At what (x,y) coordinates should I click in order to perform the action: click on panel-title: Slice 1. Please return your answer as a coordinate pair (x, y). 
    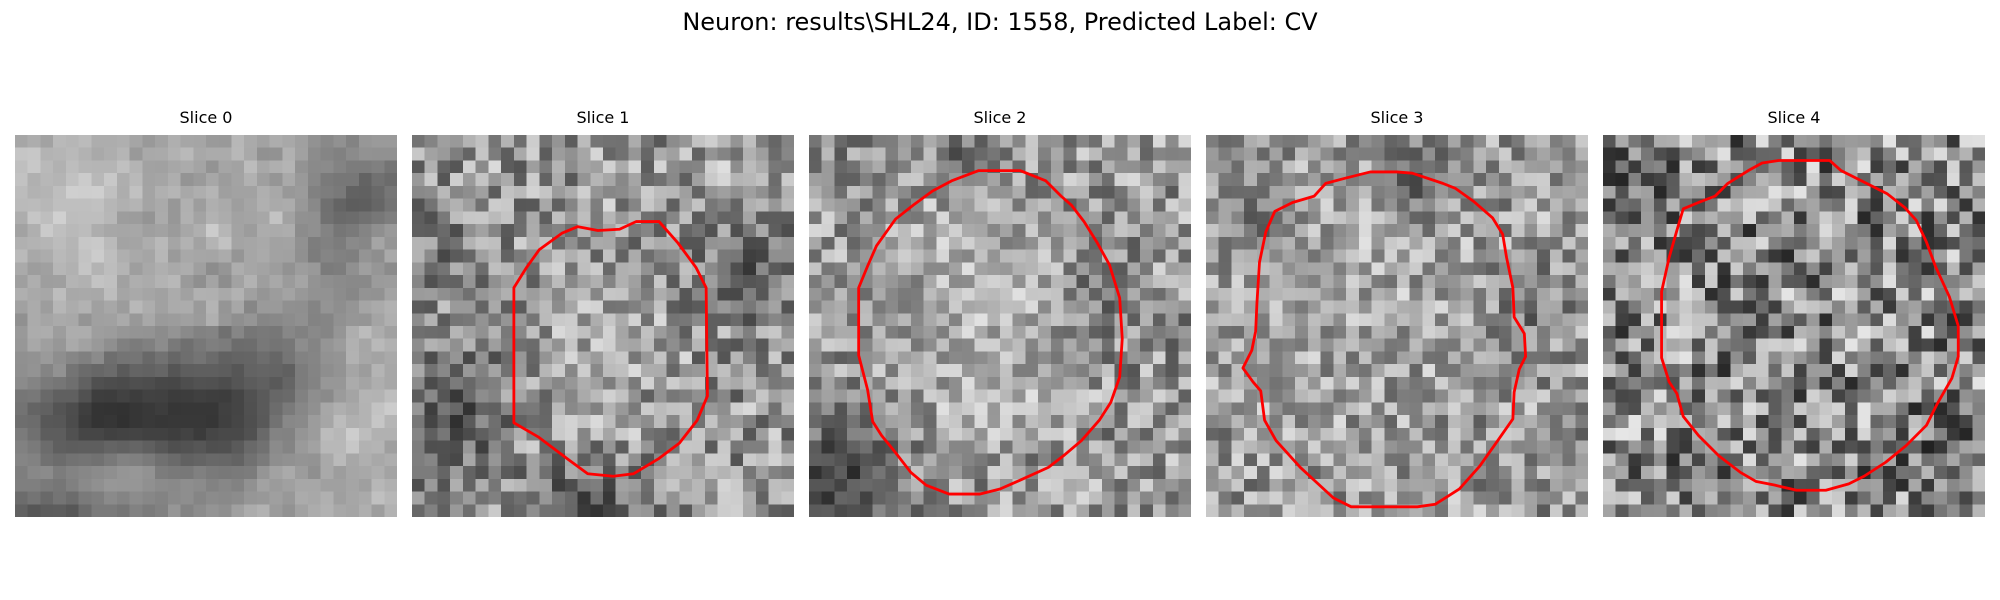
    Looking at the image, I should click on (603, 117).